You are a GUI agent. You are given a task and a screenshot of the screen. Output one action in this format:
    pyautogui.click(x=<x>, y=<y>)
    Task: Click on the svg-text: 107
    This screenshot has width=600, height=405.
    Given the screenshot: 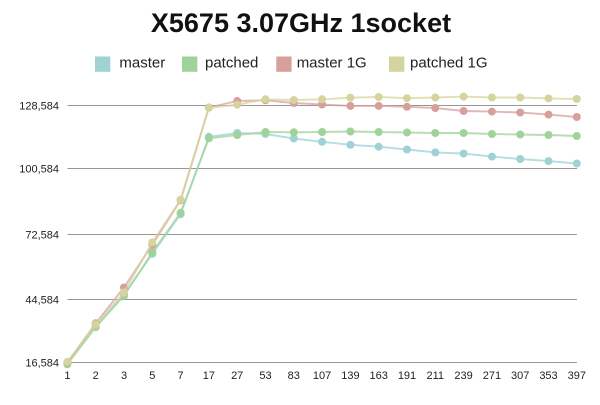 What is the action you would take?
    pyautogui.click(x=322, y=376)
    